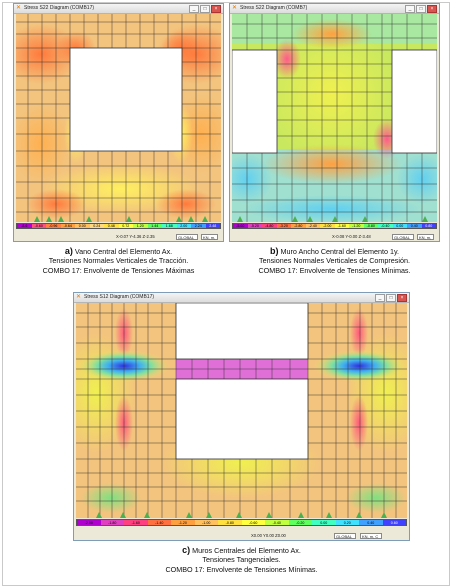 Image resolution: width=452 pixels, height=588 pixels. What do you see at coordinates (274, 251) in the screenshot?
I see `caption-b-letter: b)` at bounding box center [274, 251].